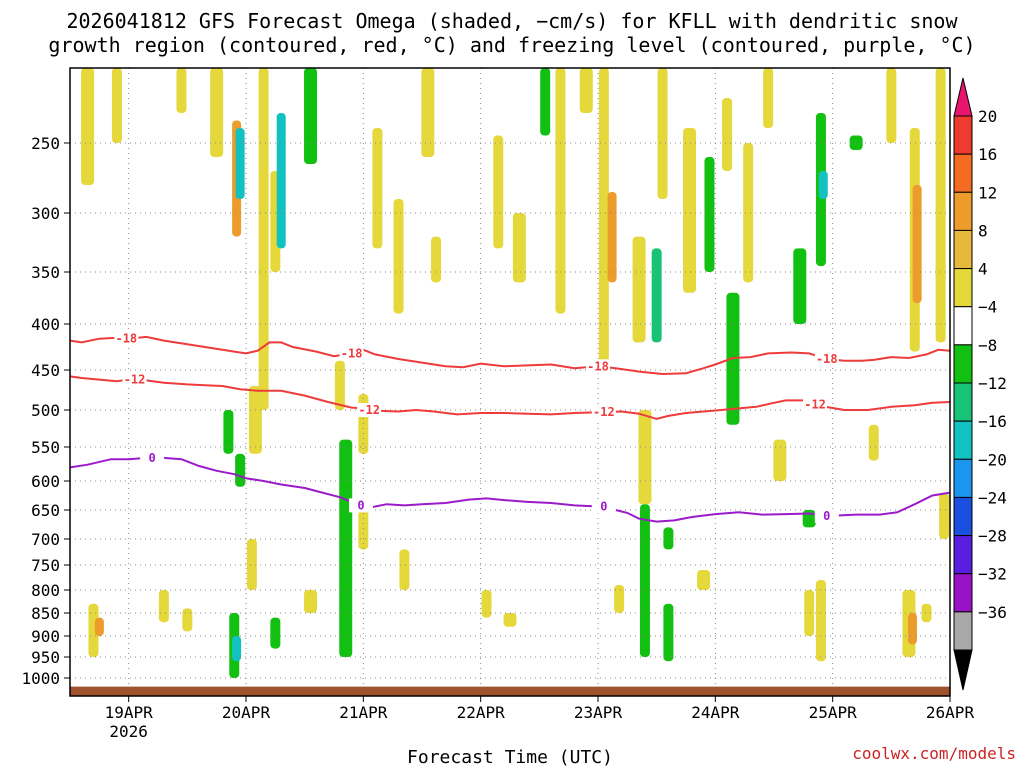  I want to click on x-tick-year: 2026, so click(128, 731).